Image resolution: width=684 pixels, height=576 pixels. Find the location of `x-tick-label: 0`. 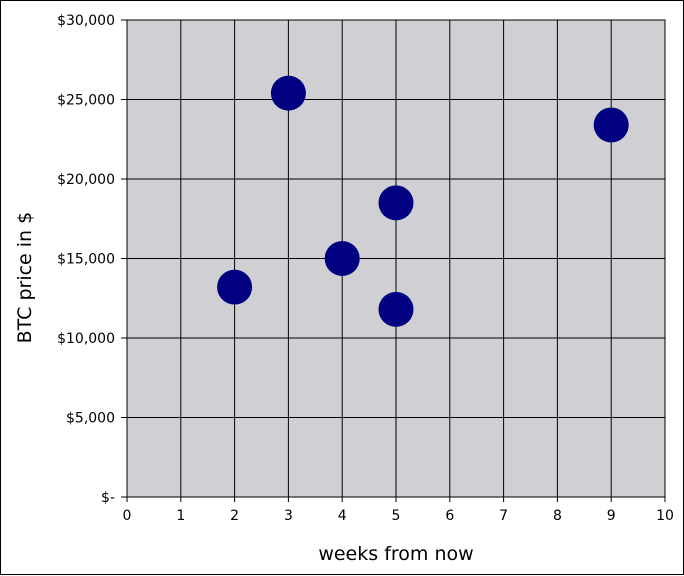

x-tick-label: 0 is located at coordinates (127, 516).